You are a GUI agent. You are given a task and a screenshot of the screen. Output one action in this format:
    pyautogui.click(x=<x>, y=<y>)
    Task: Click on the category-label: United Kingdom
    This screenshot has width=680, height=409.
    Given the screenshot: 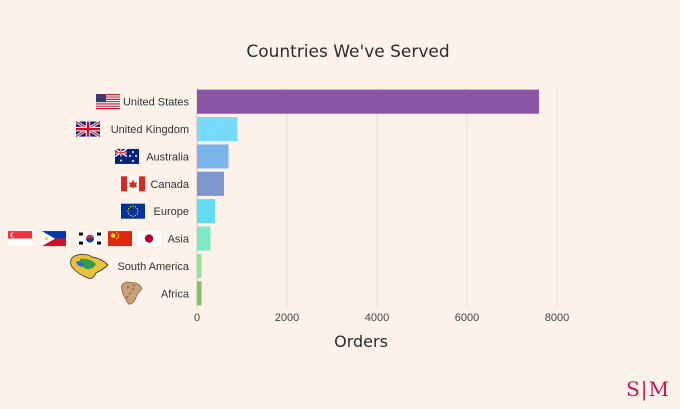 What is the action you would take?
    pyautogui.click(x=150, y=130)
    